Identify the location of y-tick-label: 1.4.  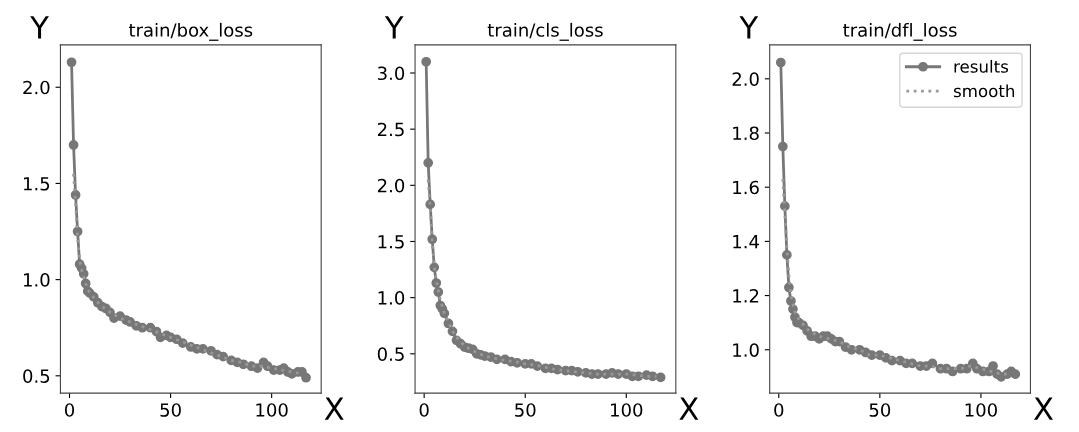
(746, 242).